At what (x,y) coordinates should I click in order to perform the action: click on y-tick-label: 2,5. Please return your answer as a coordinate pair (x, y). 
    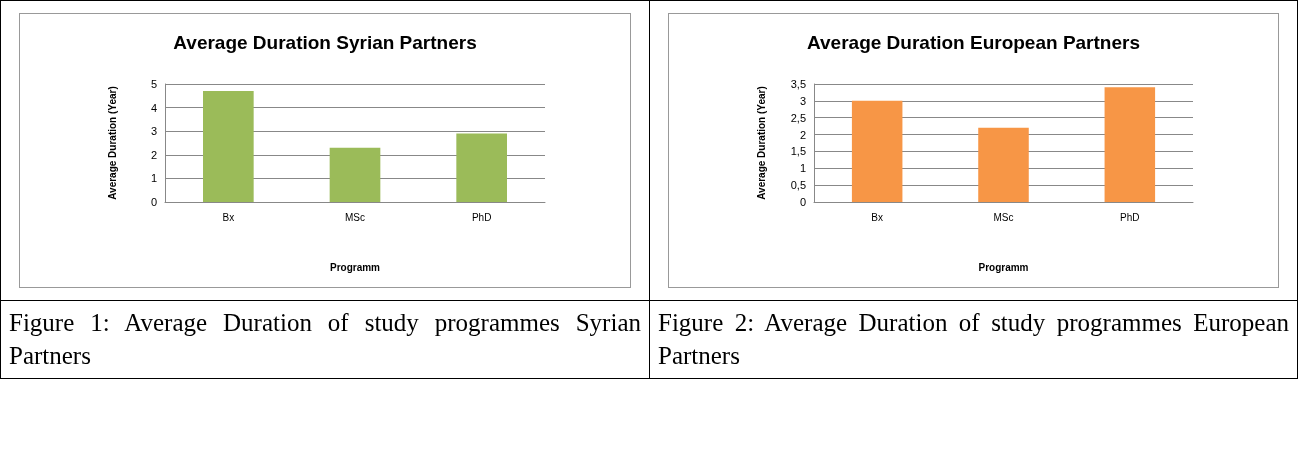
    Looking at the image, I should click on (798, 117).